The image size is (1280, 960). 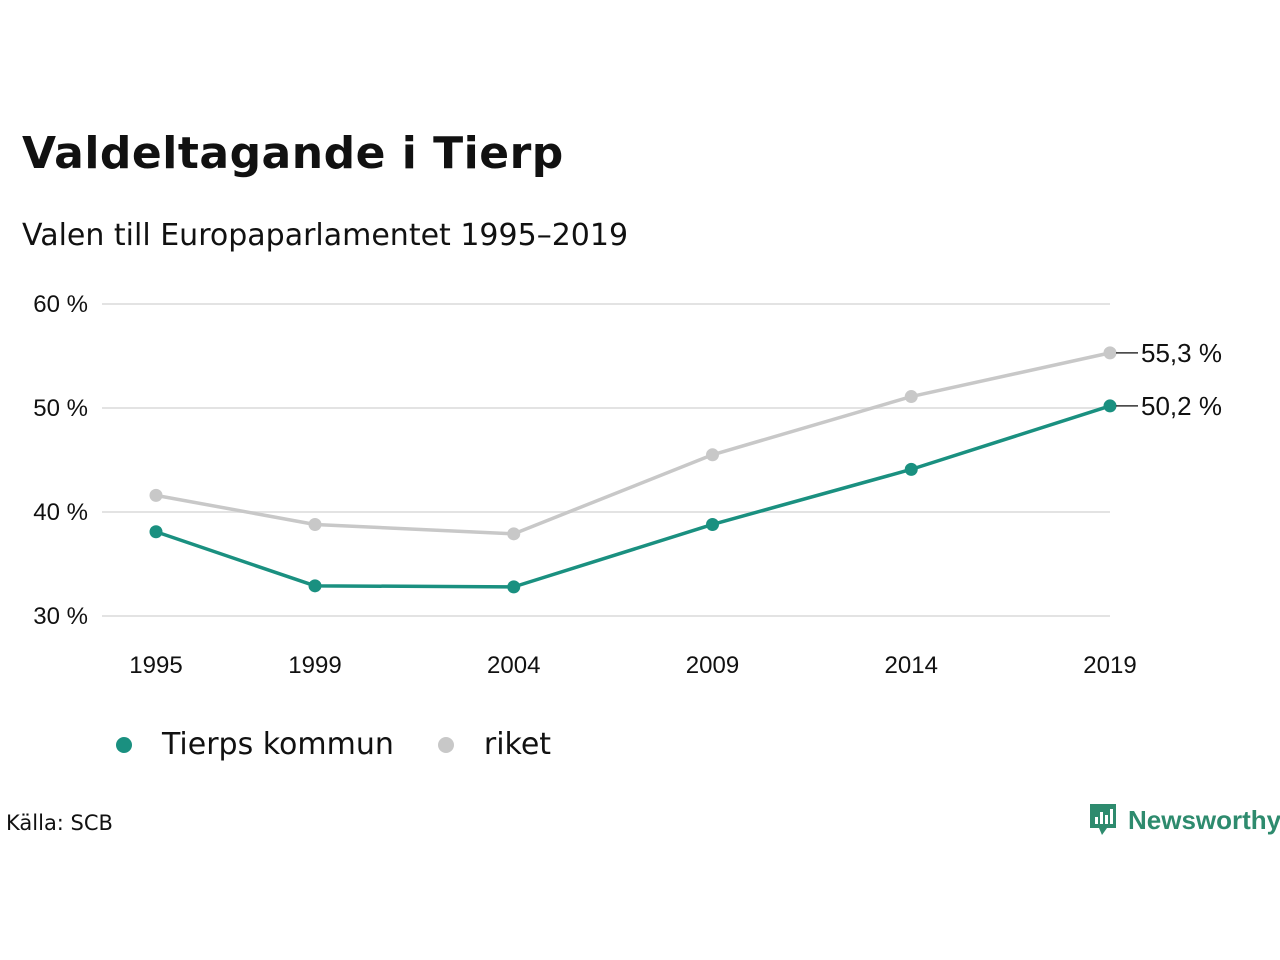 I want to click on y-axis-ticks: 30 % 40 % 50 % 60 %, so click(x=60, y=460).